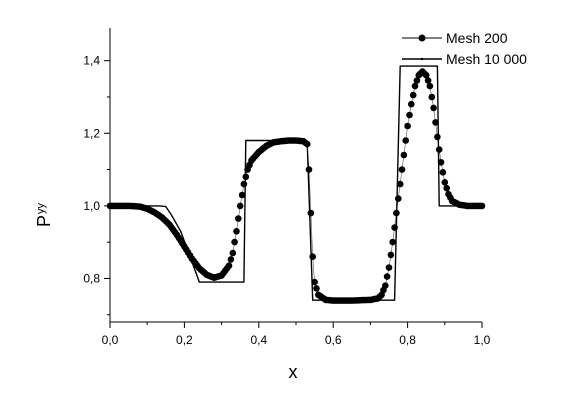 The height and width of the screenshot is (416, 568). I want to click on legend-mesh-200-marker, so click(422, 38).